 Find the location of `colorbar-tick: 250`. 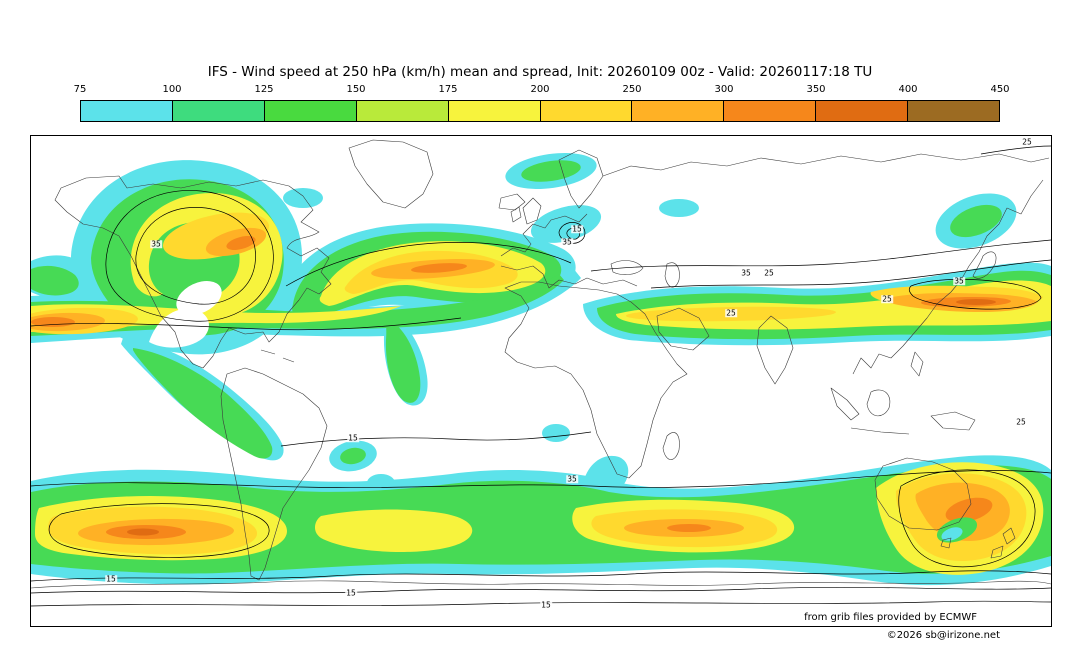

colorbar-tick: 250 is located at coordinates (632, 89).